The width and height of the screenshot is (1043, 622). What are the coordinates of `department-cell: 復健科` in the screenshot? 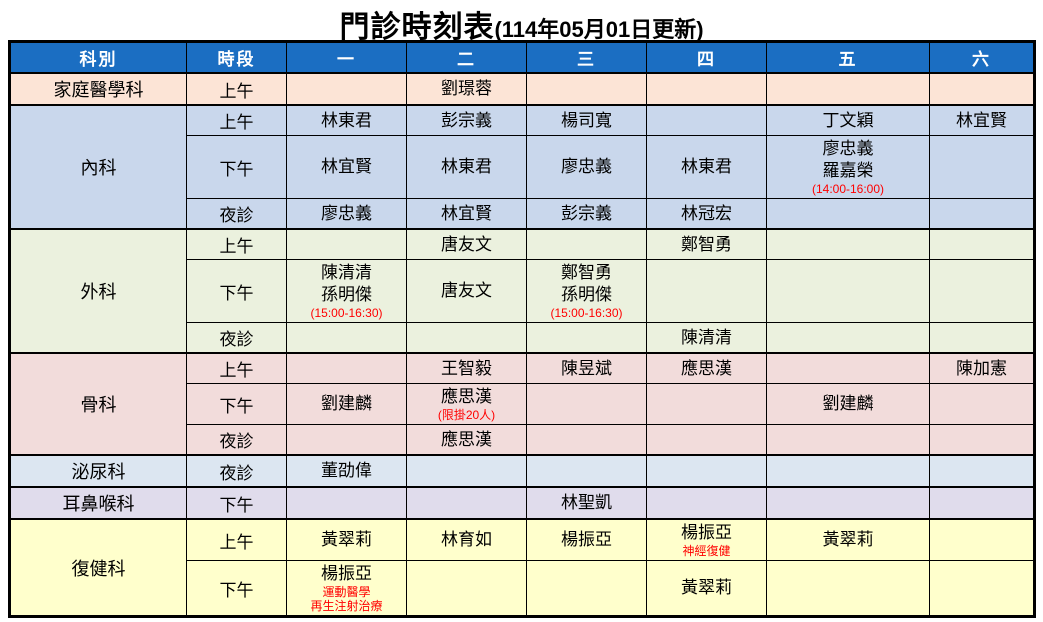 It's located at (98, 567).